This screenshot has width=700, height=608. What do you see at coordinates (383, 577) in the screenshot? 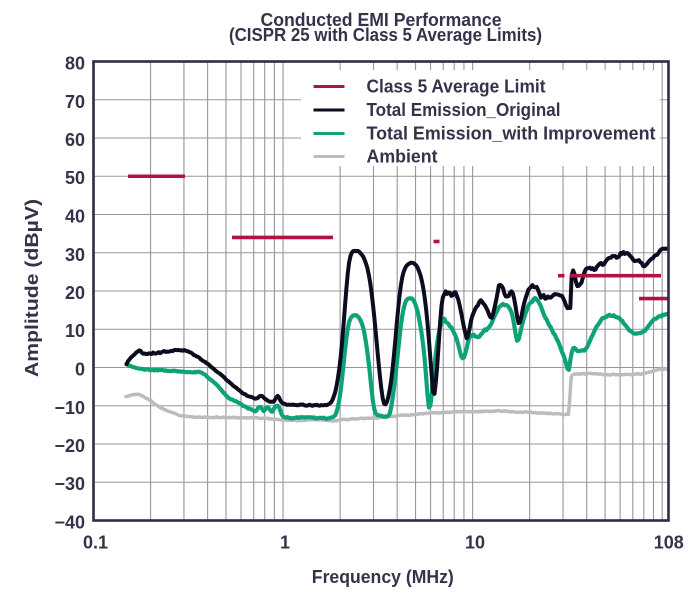
I see `svg-text: Frequency (MHz)` at bounding box center [383, 577].